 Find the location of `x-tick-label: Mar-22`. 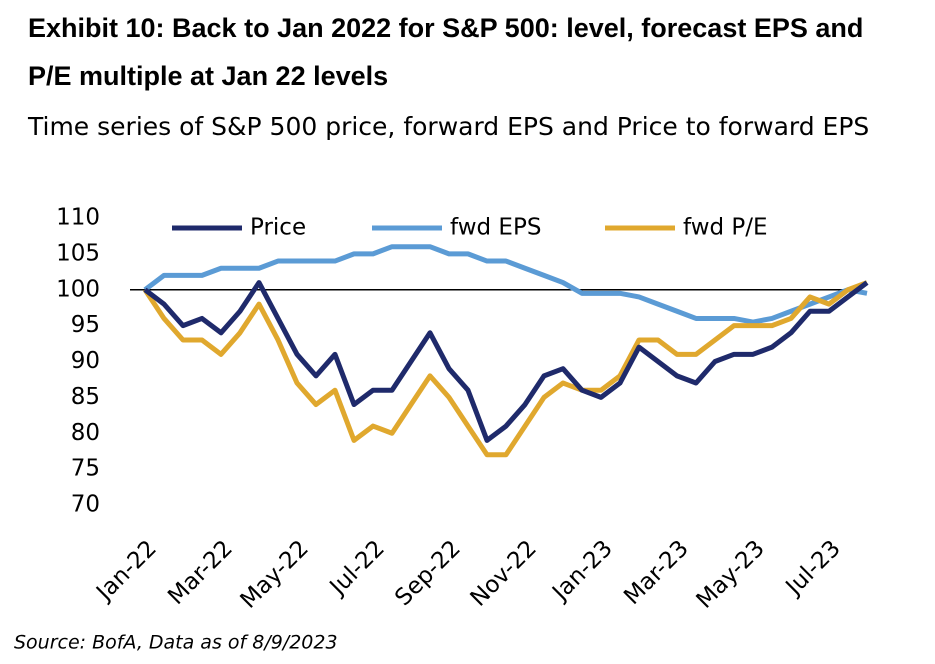

x-tick-label: Mar-22 is located at coordinates (200, 572).